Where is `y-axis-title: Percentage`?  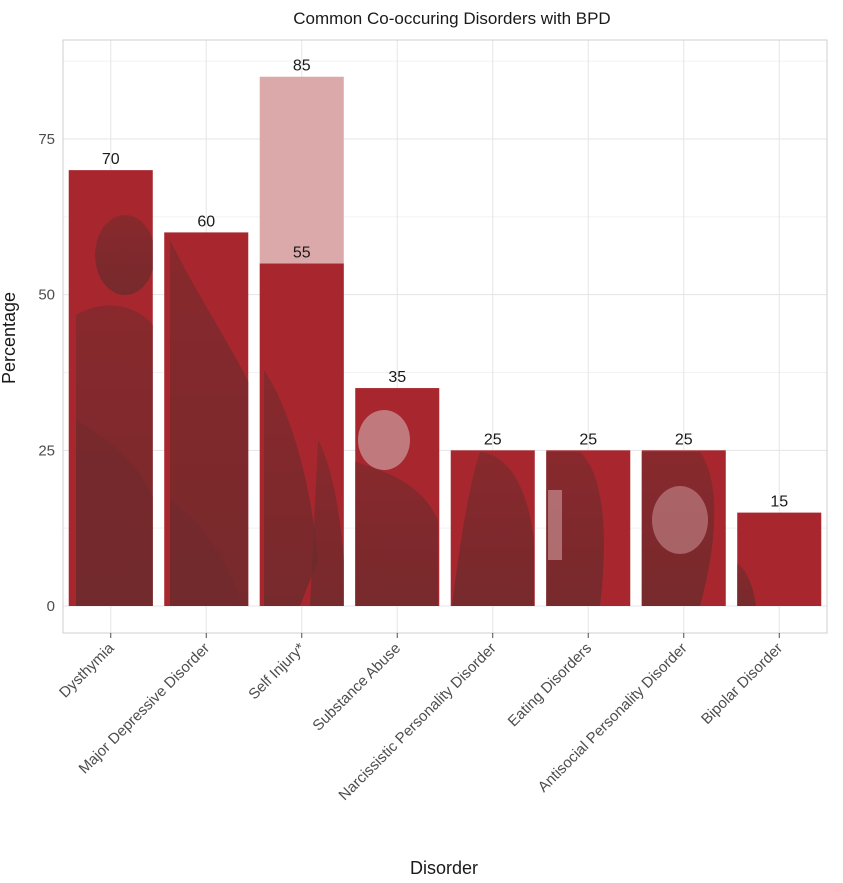 y-axis-title: Percentage is located at coordinates (9, 338).